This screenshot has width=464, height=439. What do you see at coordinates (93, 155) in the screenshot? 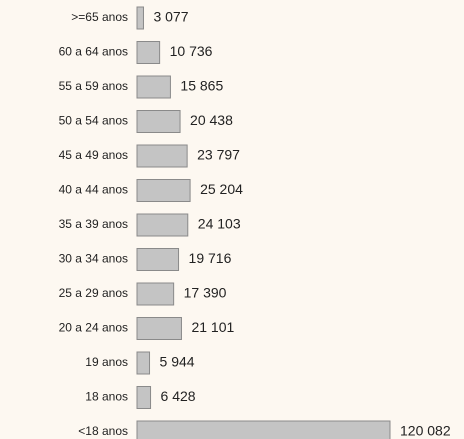
I see `category-label: 45 a 49 anos` at bounding box center [93, 155].